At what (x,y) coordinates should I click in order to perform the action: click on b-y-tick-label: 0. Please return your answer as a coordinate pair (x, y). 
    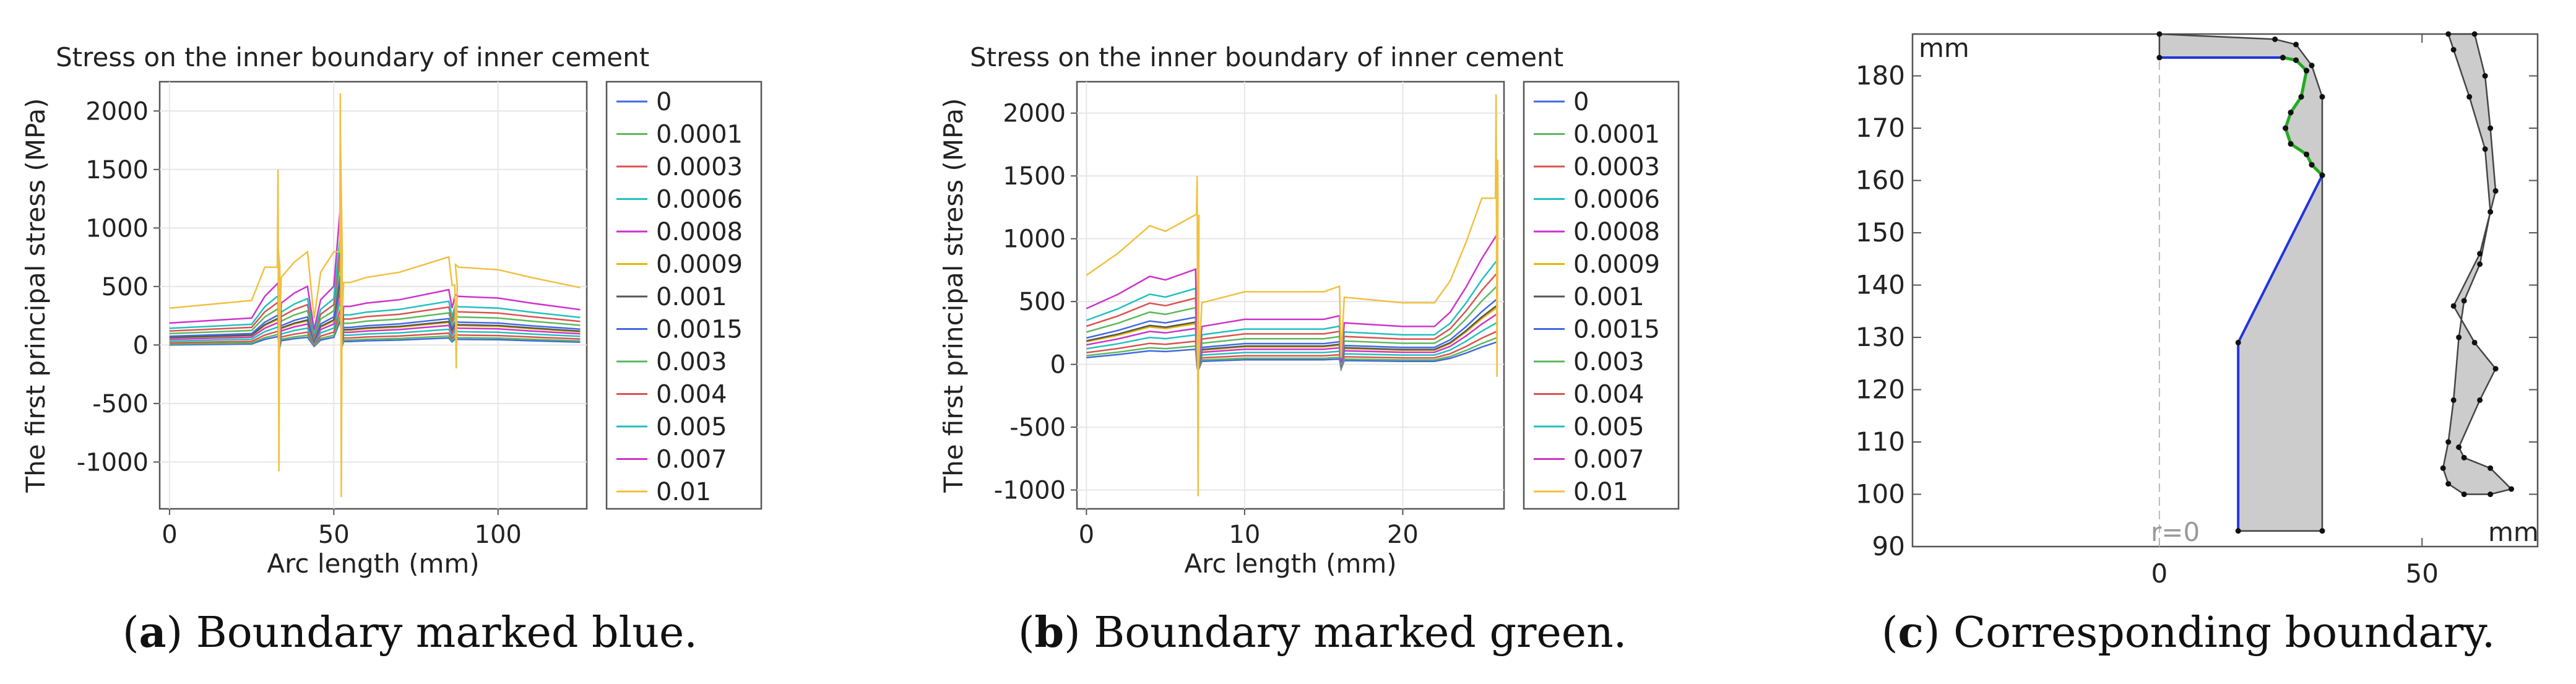
    Looking at the image, I should click on (1058, 365).